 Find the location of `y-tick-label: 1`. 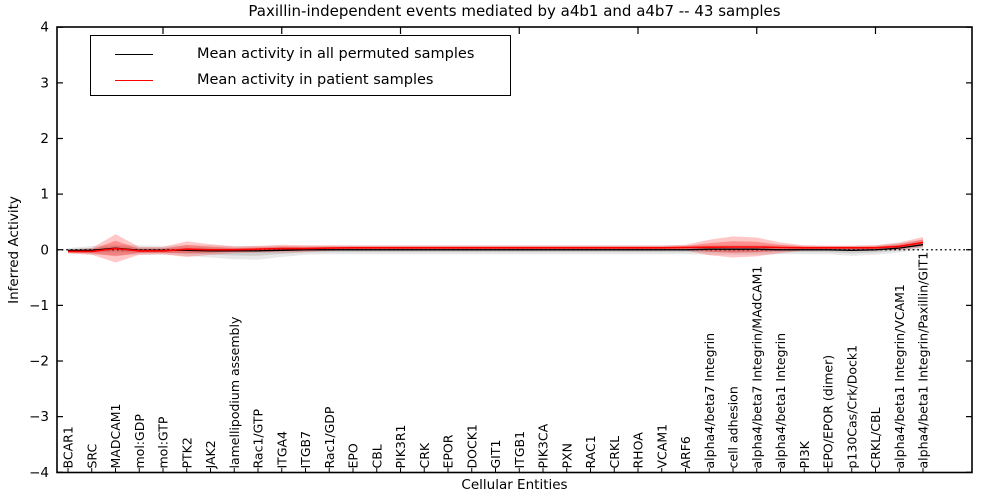

y-tick-label: 1 is located at coordinates (44, 195).